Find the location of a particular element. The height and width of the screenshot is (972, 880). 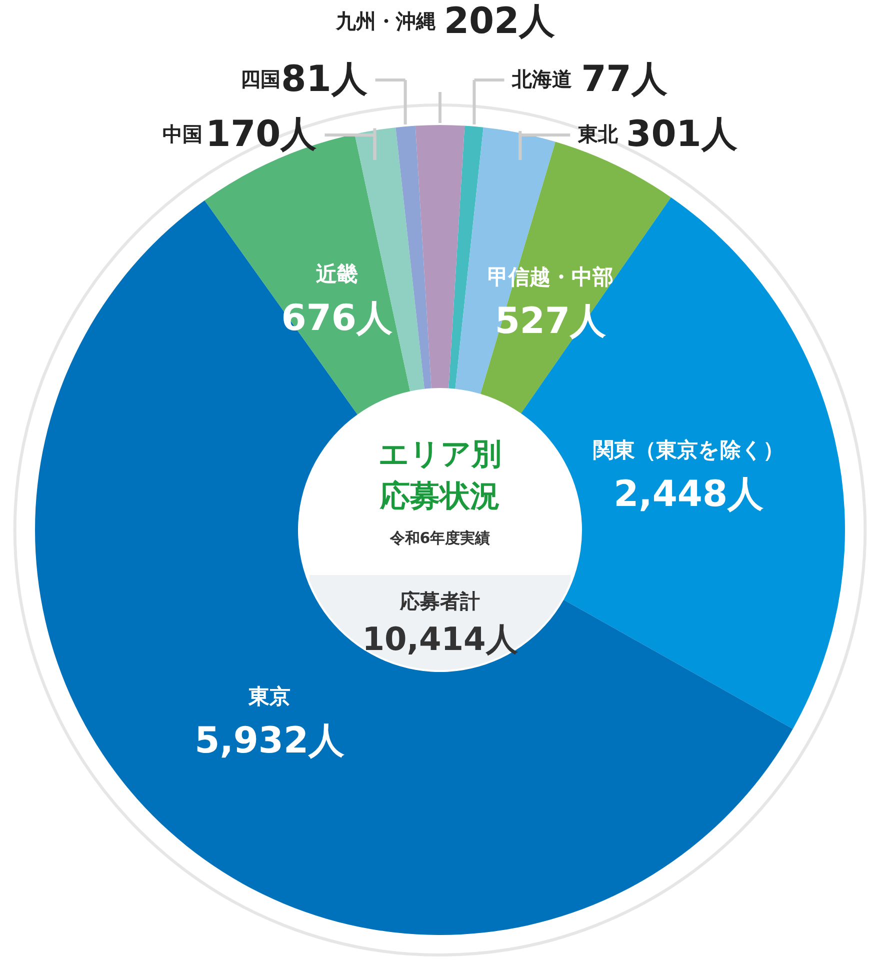

text: 令和6年度実績 is located at coordinates (439, 538).